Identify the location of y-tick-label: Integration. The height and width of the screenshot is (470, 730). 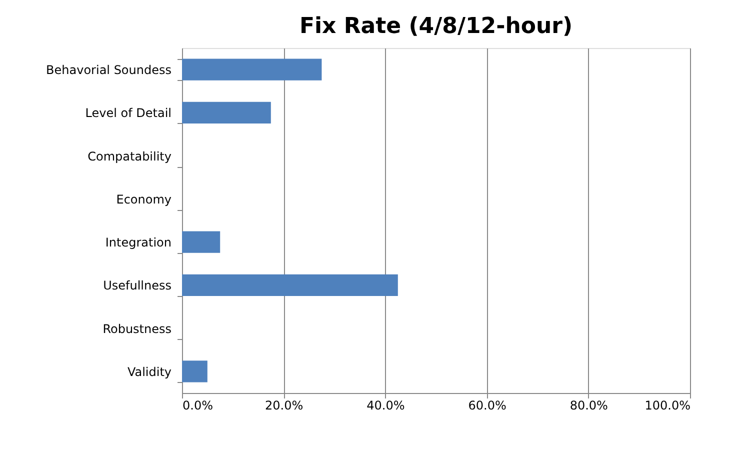
(138, 243).